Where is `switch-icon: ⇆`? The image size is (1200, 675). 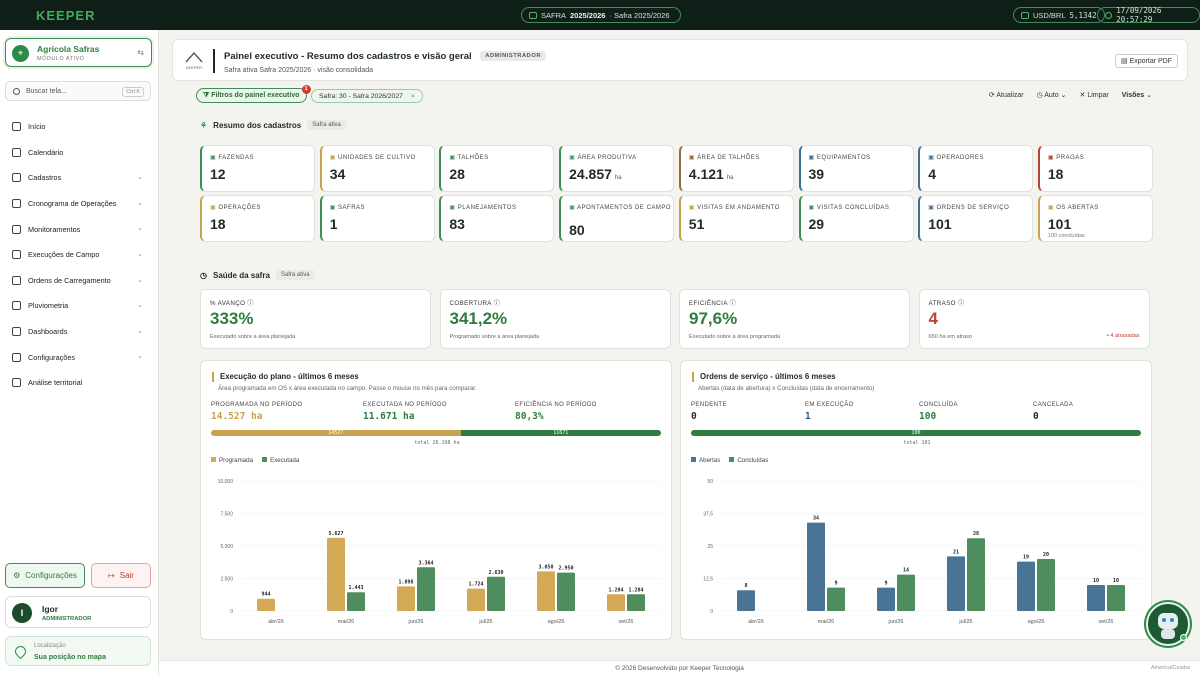 switch-icon: ⇆ is located at coordinates (140, 52).